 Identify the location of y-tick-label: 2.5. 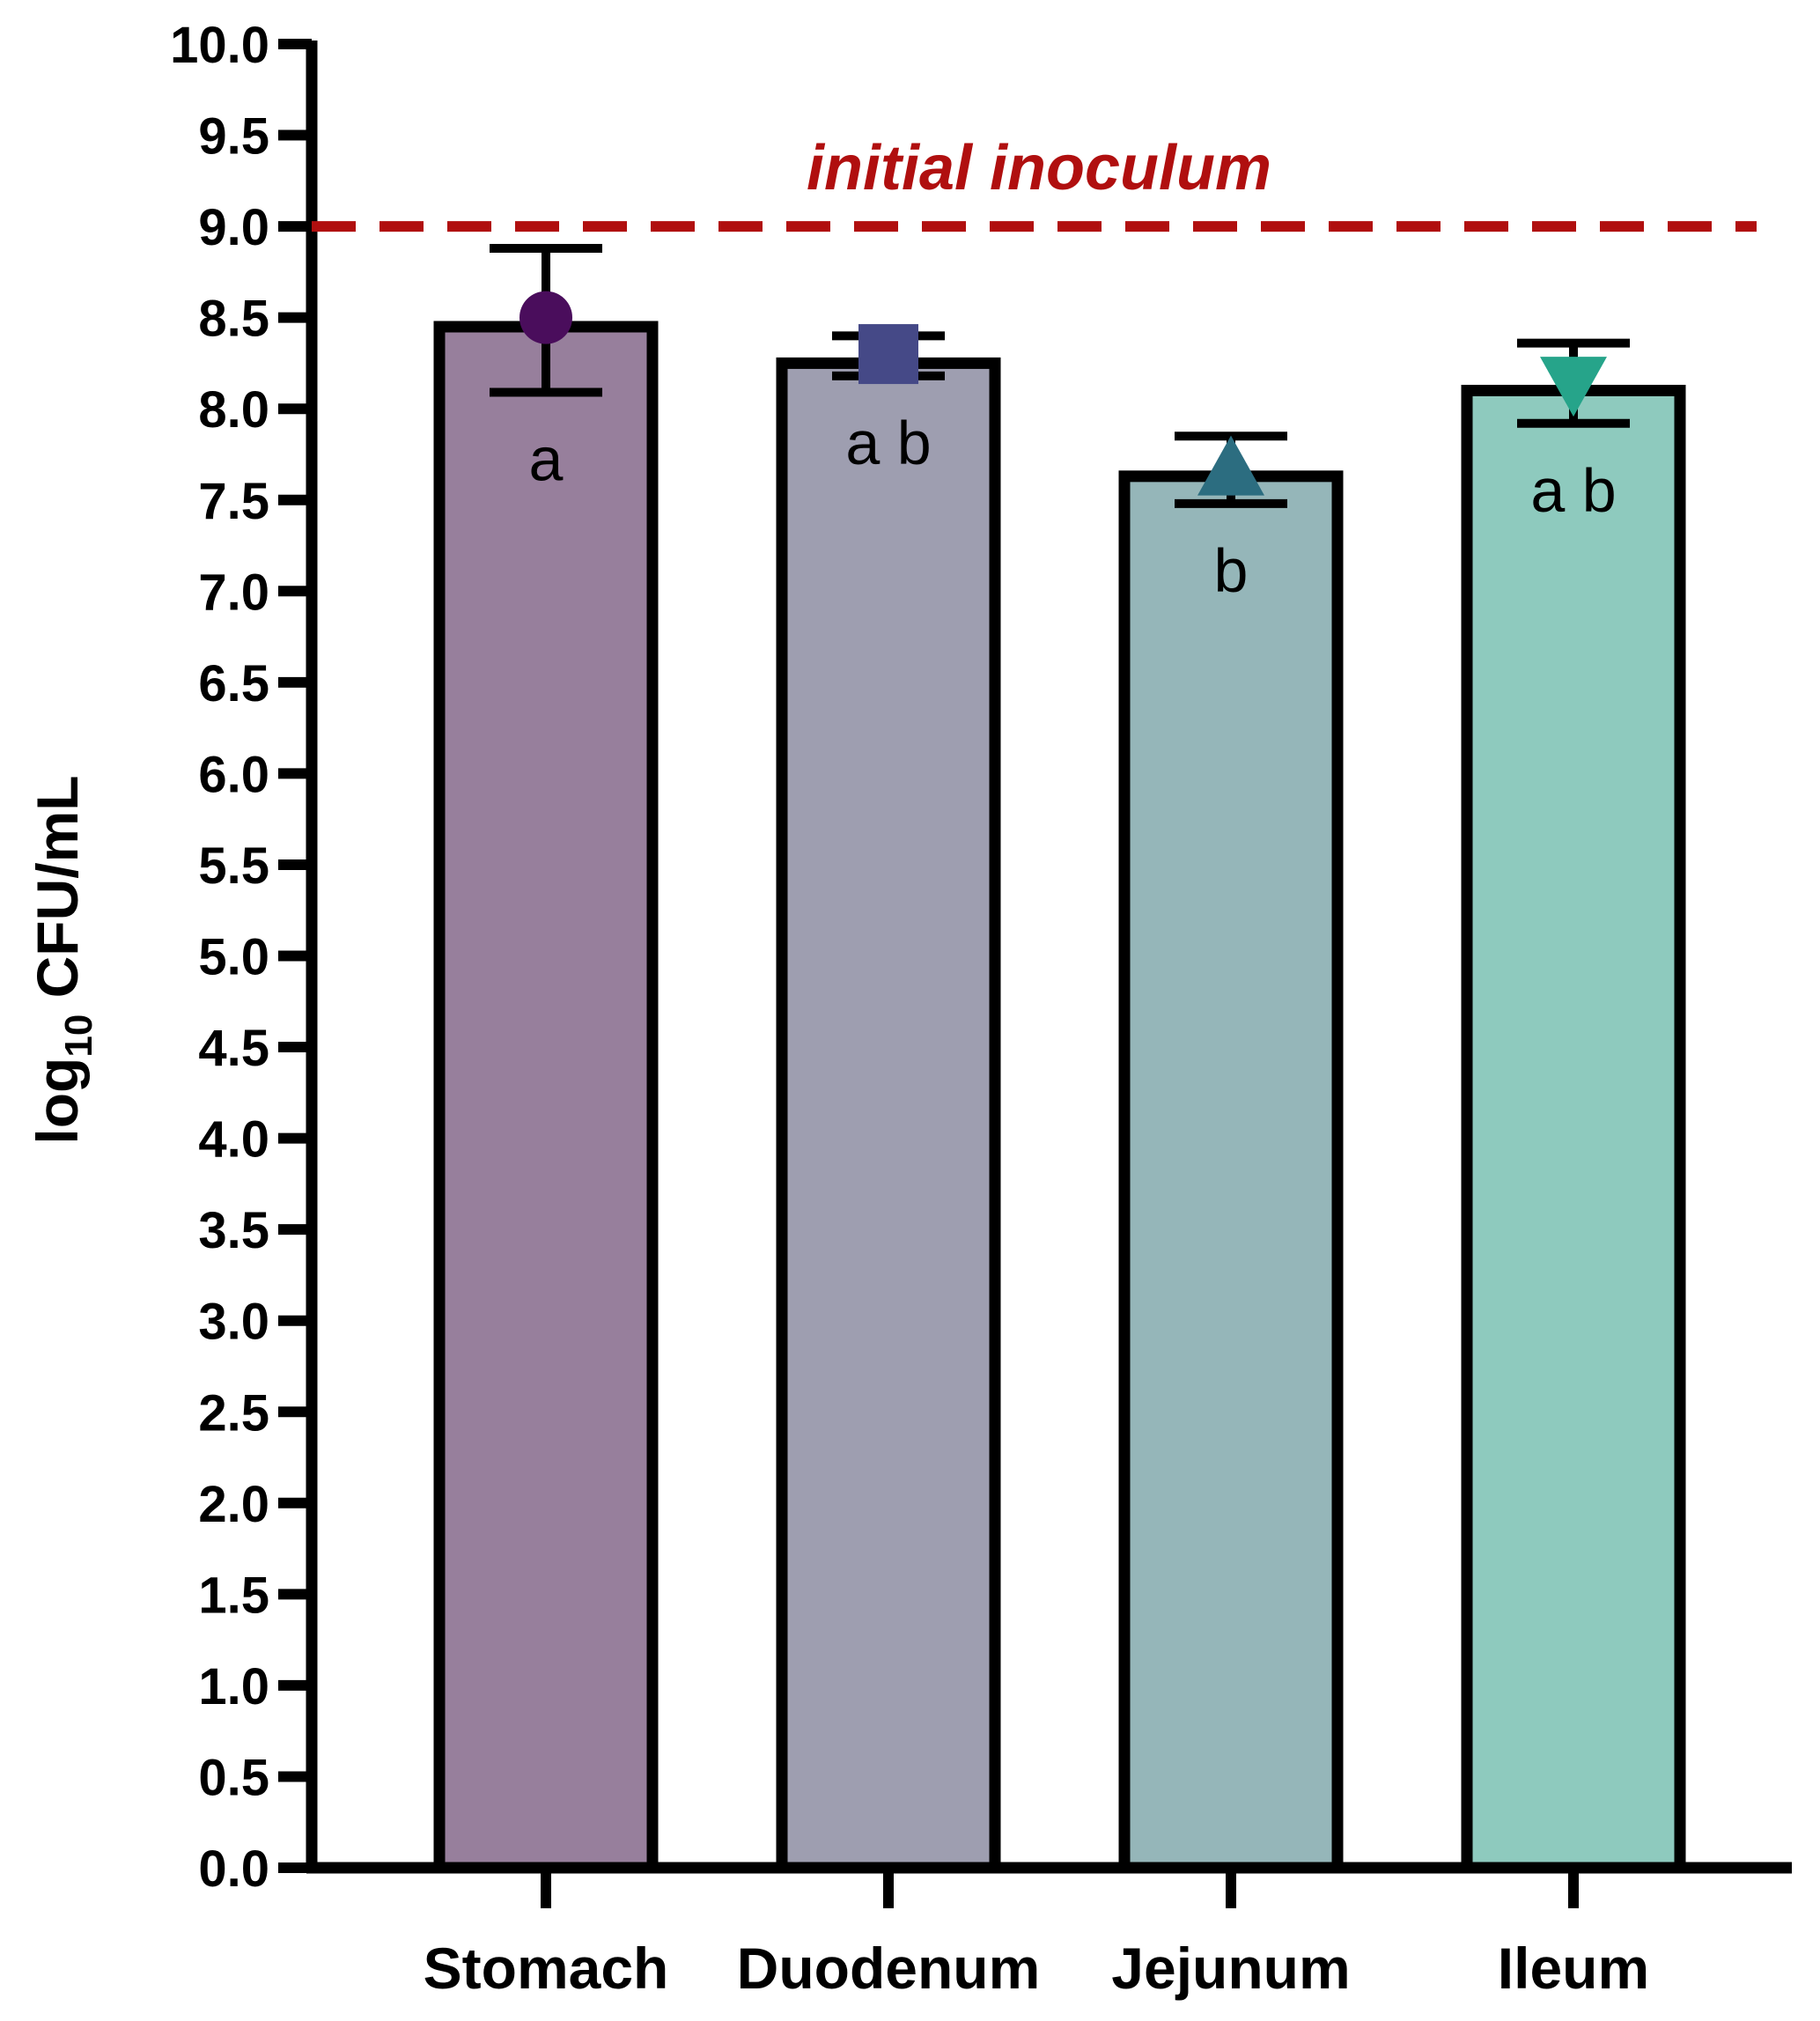
(233, 1413).